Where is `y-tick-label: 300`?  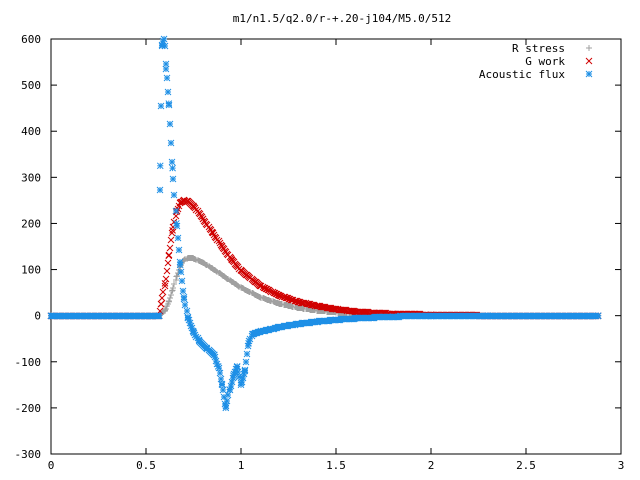
y-tick-label: 300 is located at coordinates (31, 177).